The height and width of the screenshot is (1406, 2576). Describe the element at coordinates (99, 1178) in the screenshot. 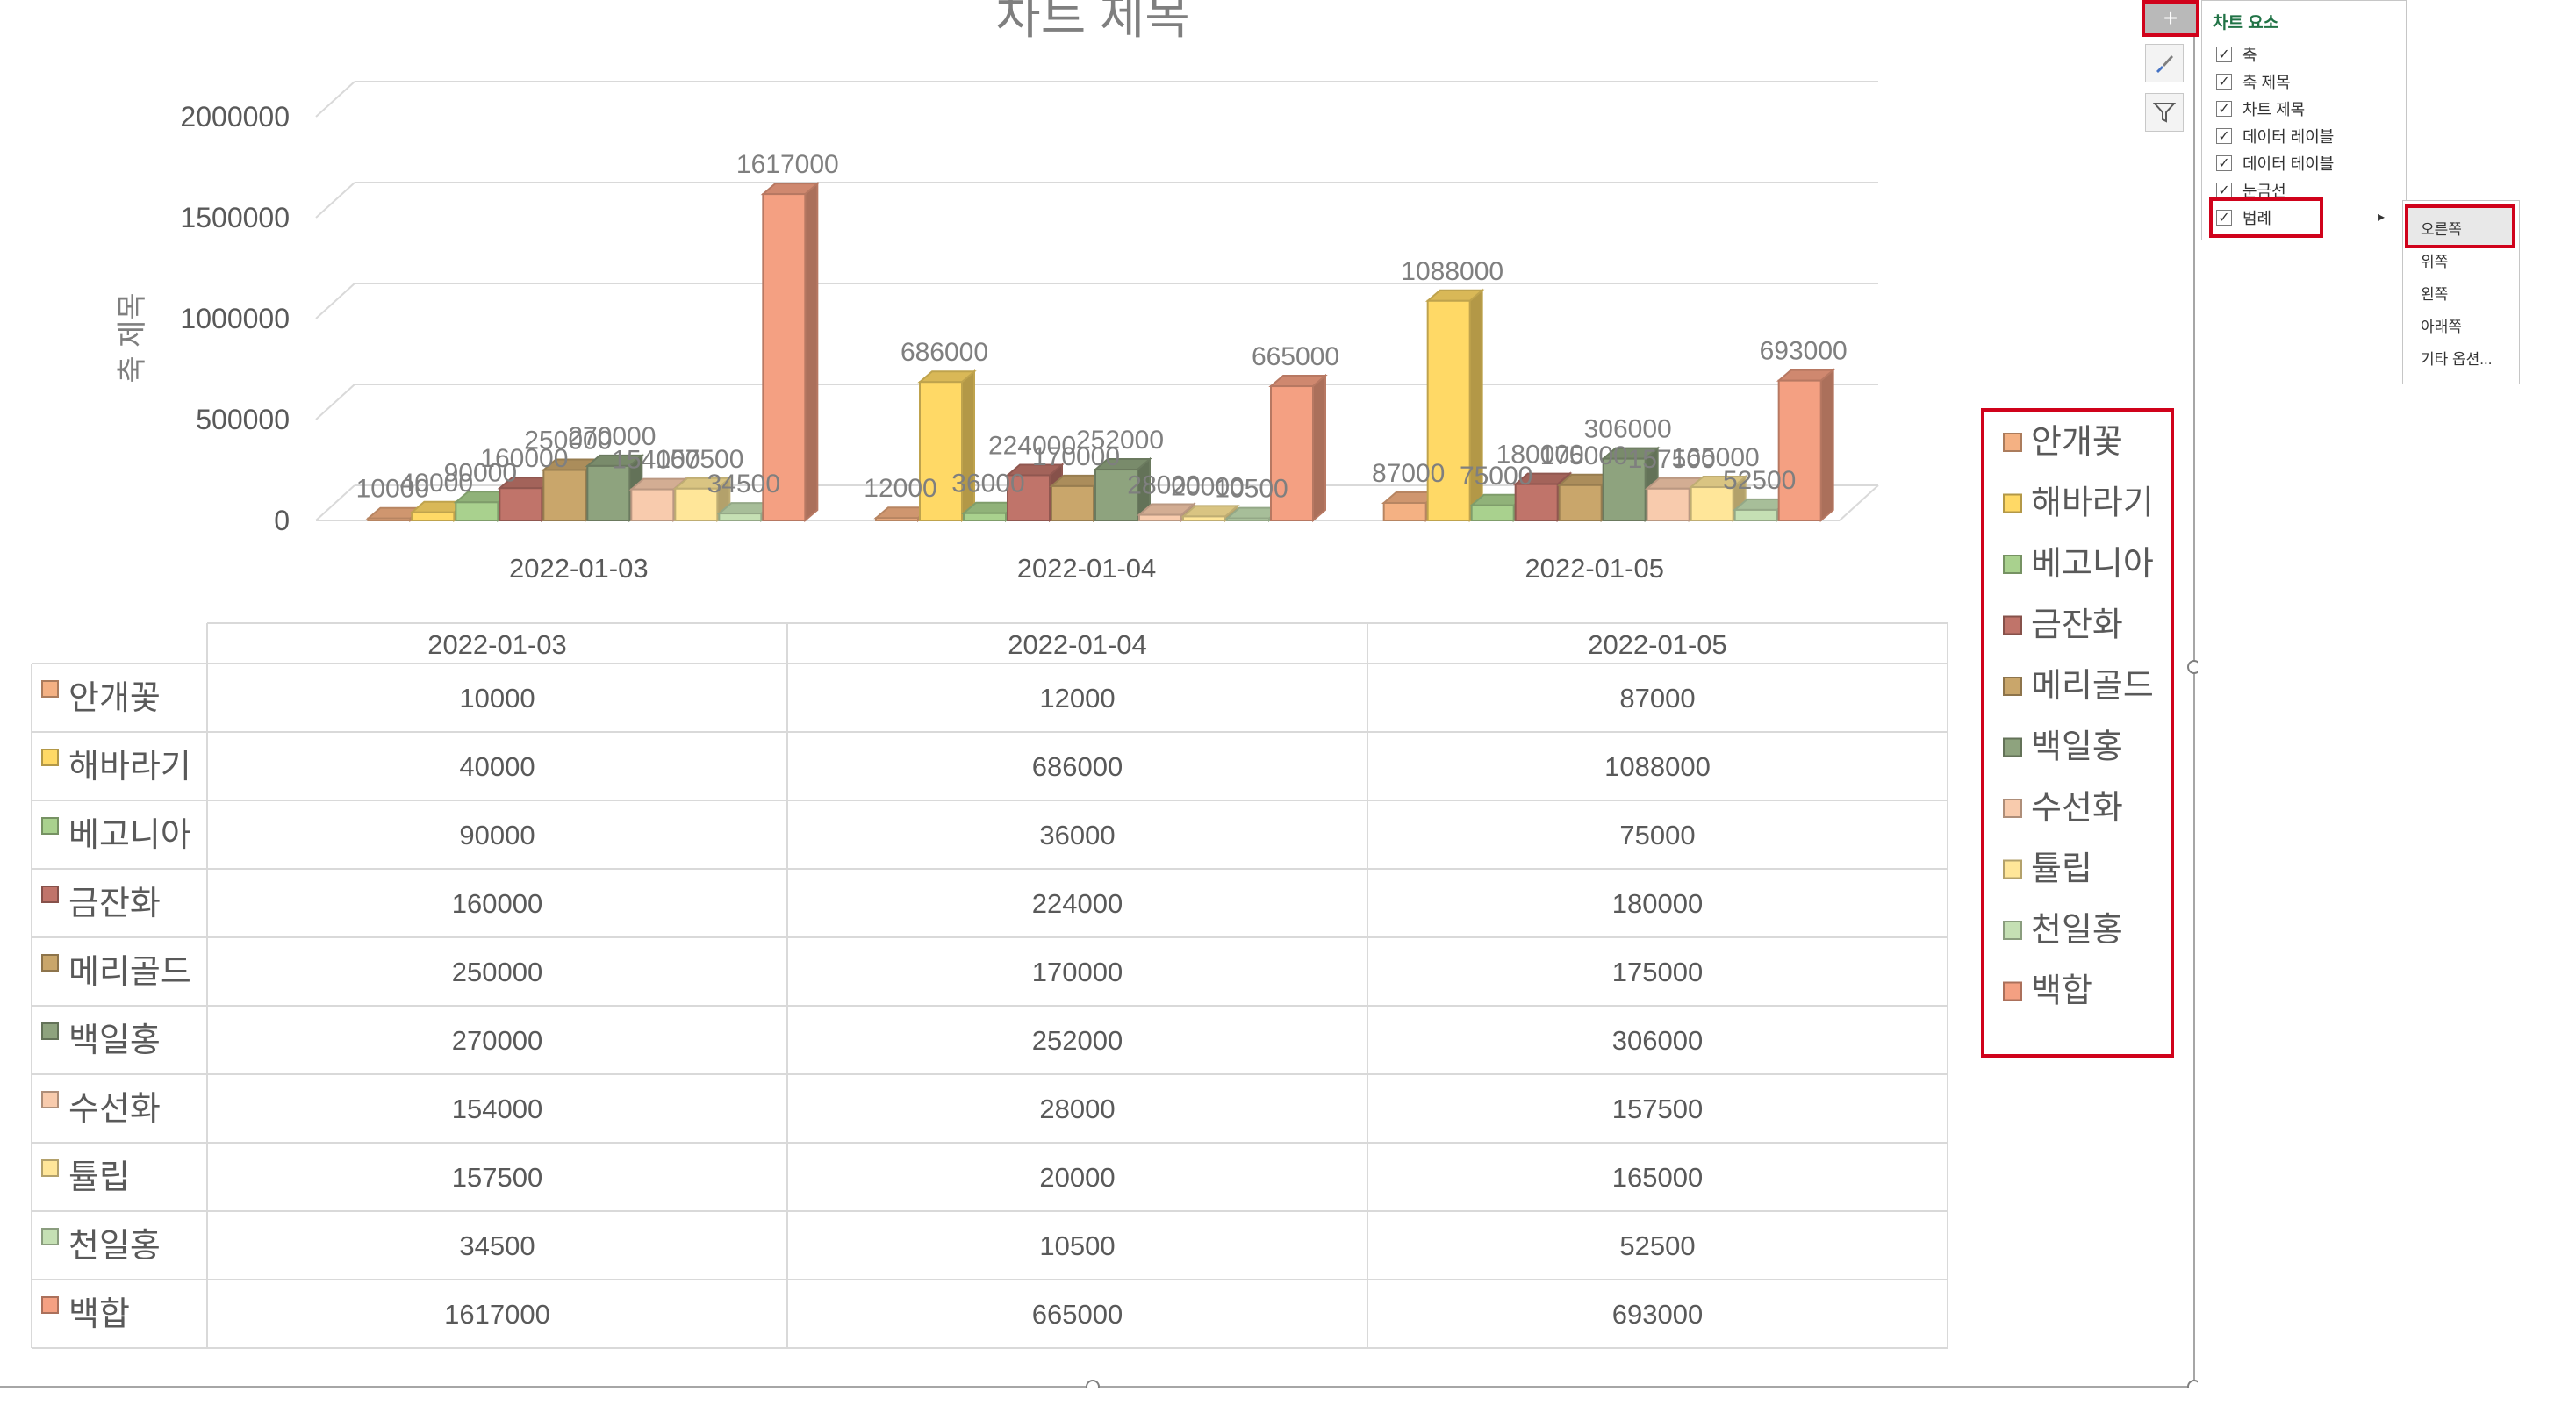

I see `table-row-label: 튤립` at that location.